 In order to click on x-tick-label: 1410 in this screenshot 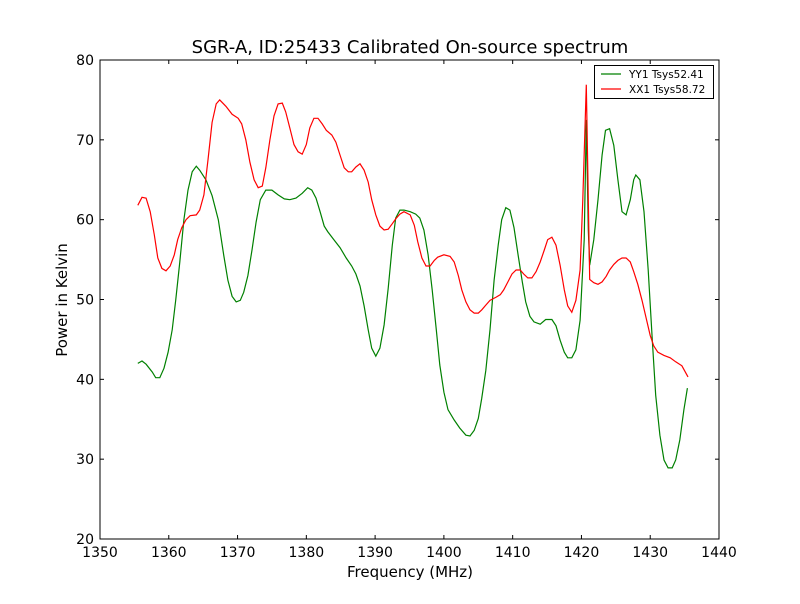, I will do `click(513, 553)`.